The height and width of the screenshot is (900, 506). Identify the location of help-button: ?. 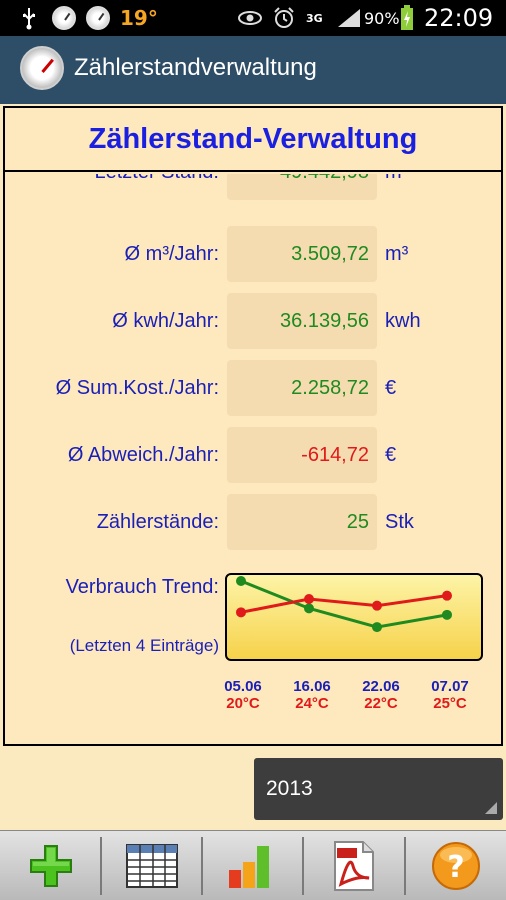
(455, 865).